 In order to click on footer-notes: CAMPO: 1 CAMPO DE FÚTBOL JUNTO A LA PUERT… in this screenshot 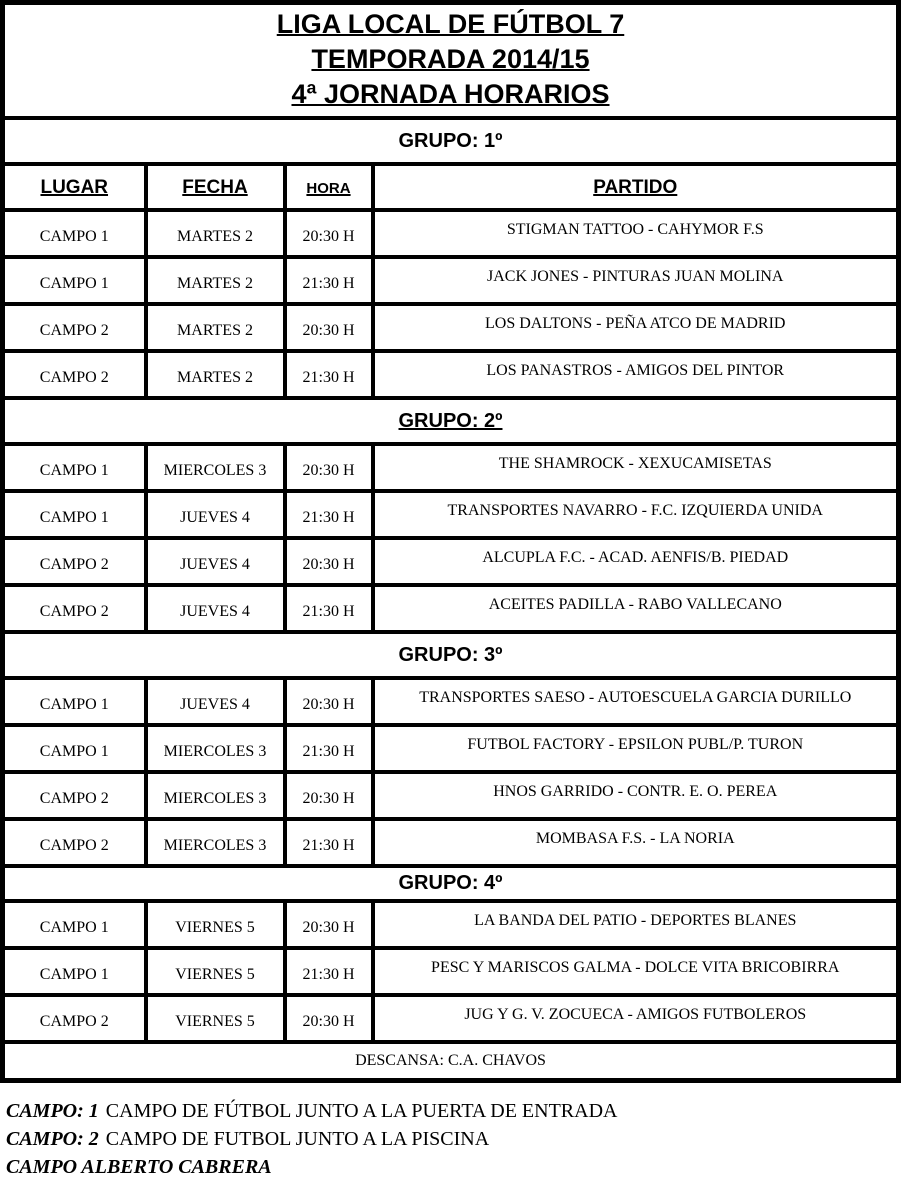, I will do `click(453, 1139)`.